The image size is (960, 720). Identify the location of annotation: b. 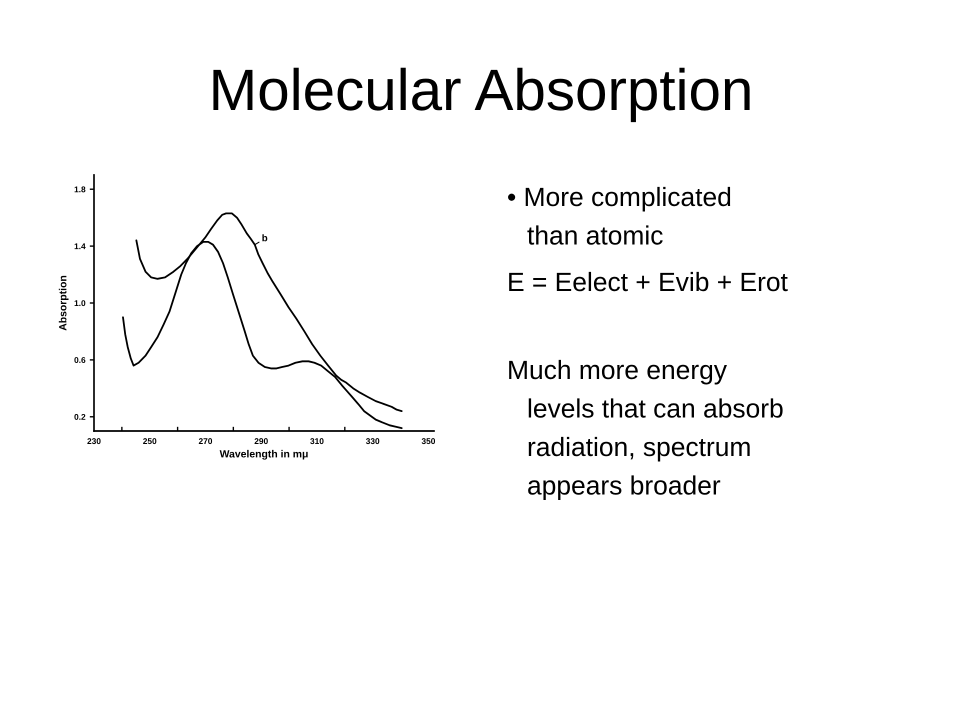
(265, 238).